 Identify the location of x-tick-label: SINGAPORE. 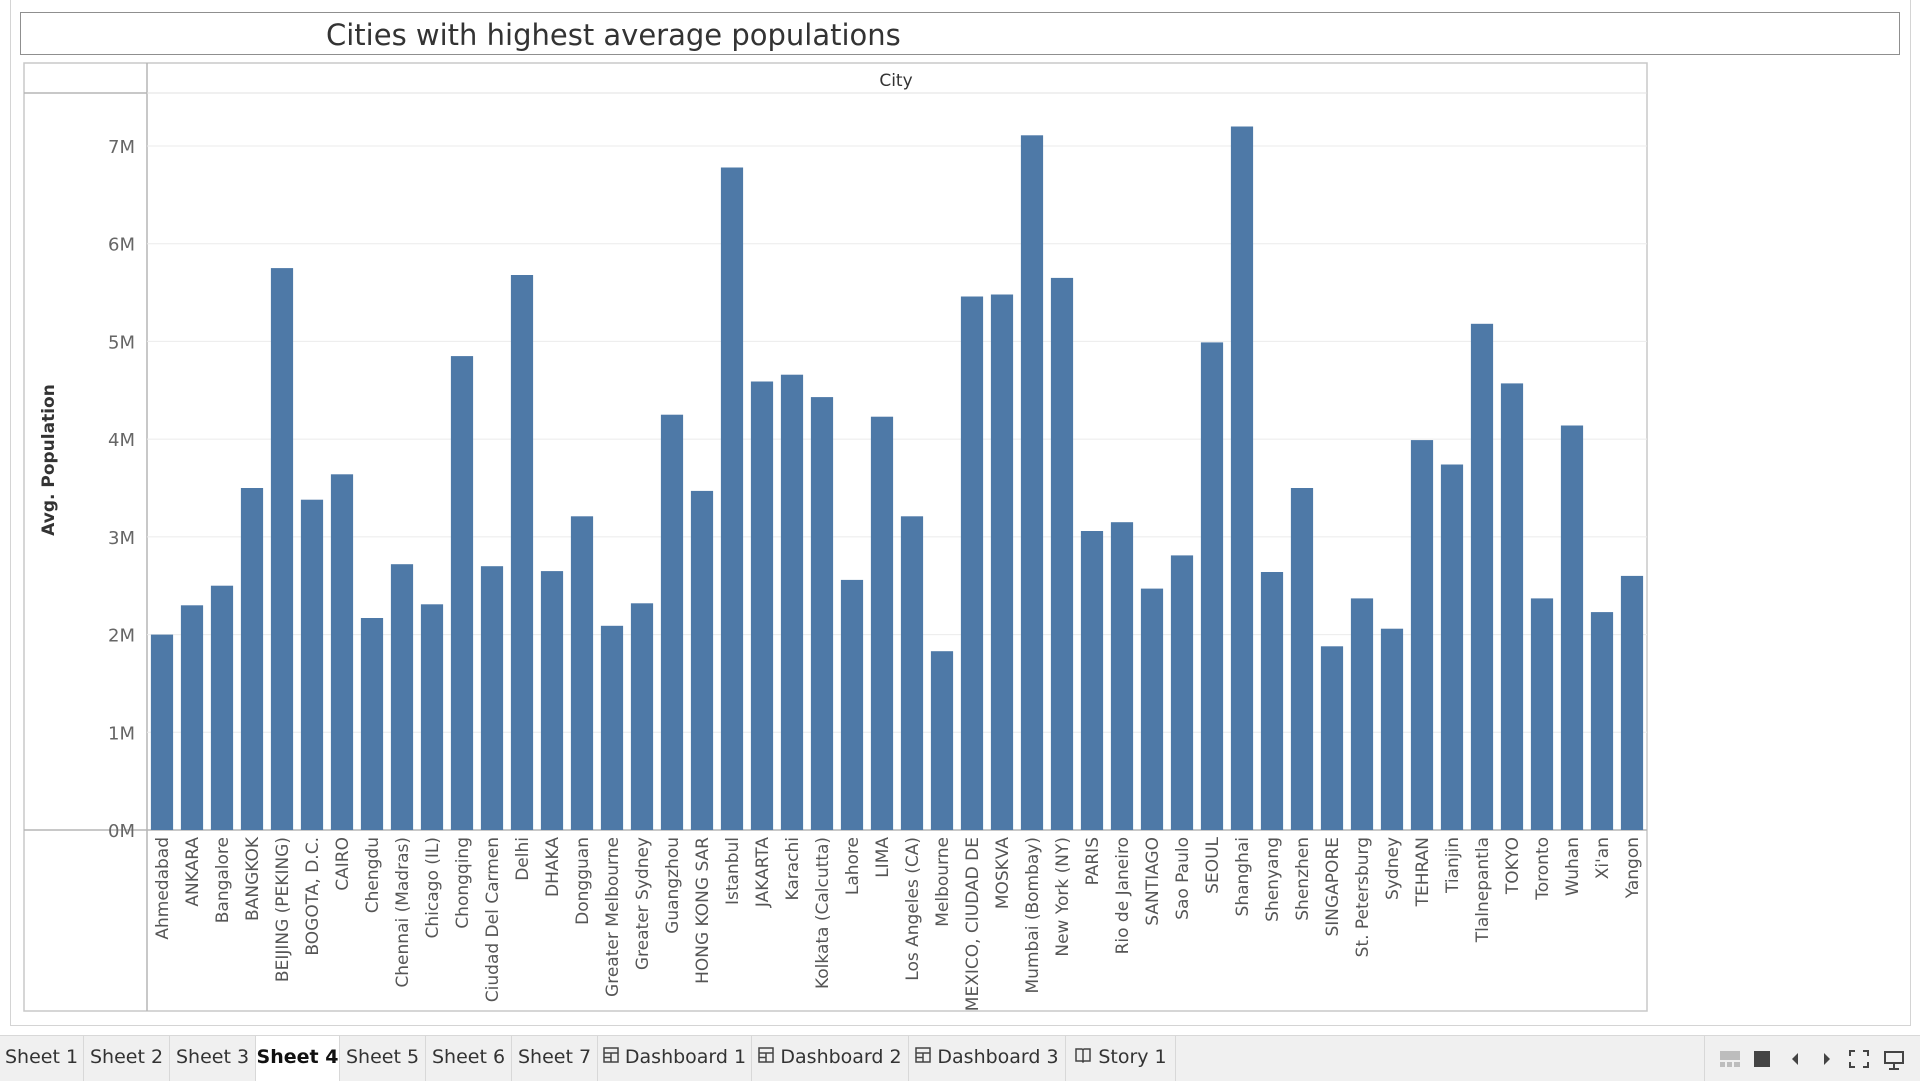
(1333, 887).